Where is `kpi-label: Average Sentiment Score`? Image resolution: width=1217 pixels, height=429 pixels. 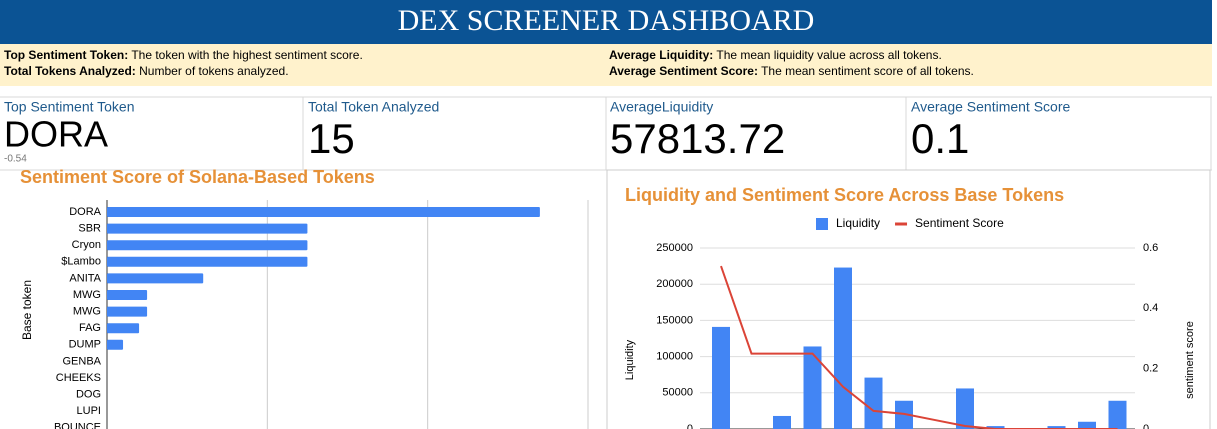
kpi-label: Average Sentiment Score is located at coordinates (990, 107).